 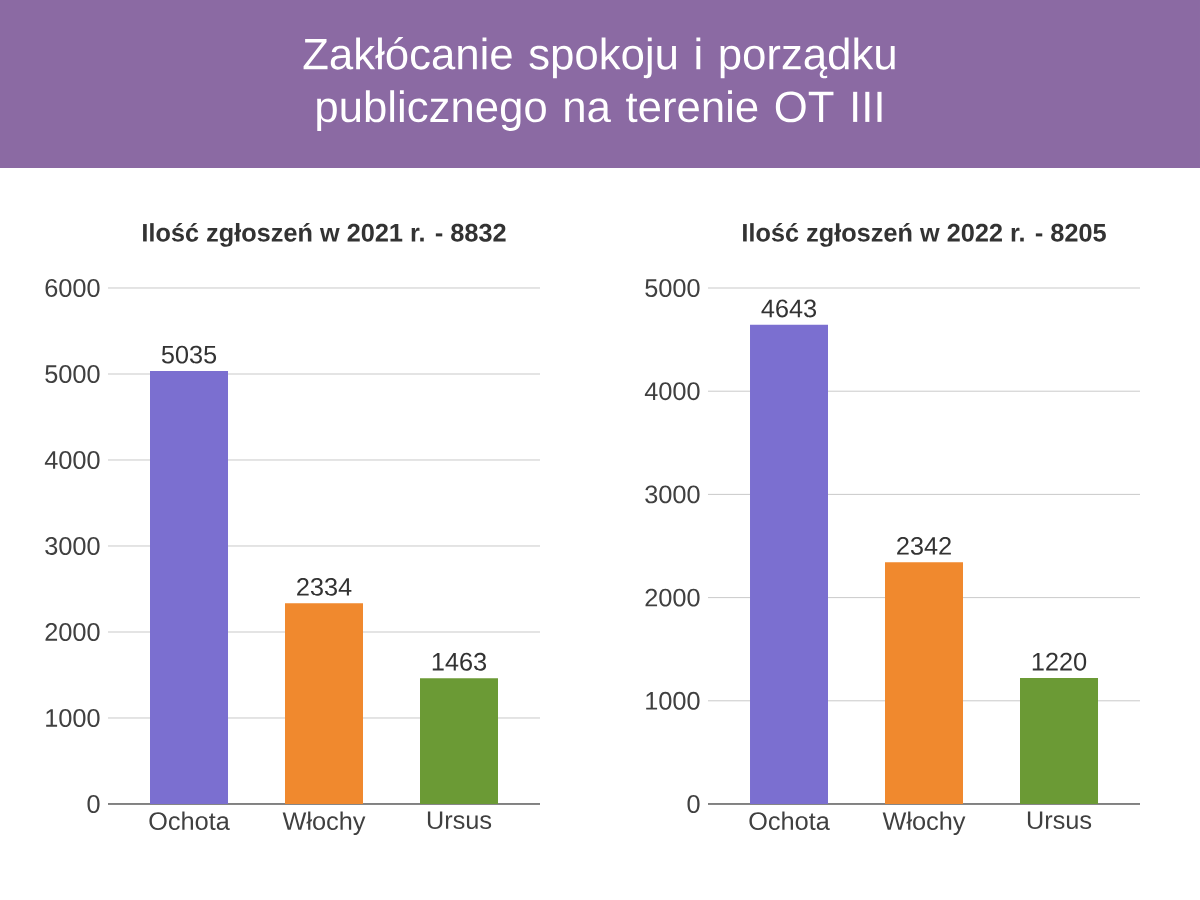 What do you see at coordinates (599, 84) in the screenshot?
I see `chart-title: Zakłócanie spokoju i porządku publicznego na terenie OT III` at bounding box center [599, 84].